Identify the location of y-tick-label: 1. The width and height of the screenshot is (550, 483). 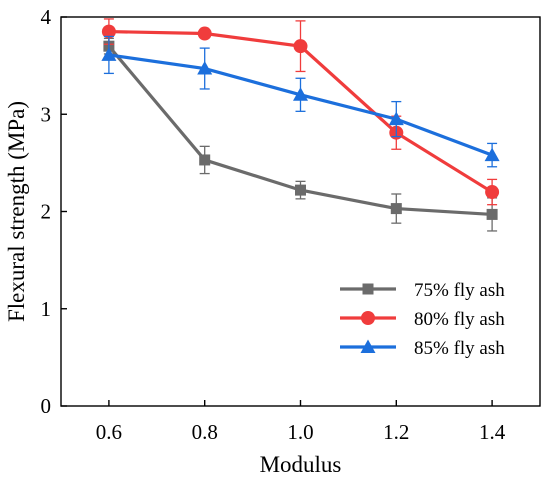
(46, 309).